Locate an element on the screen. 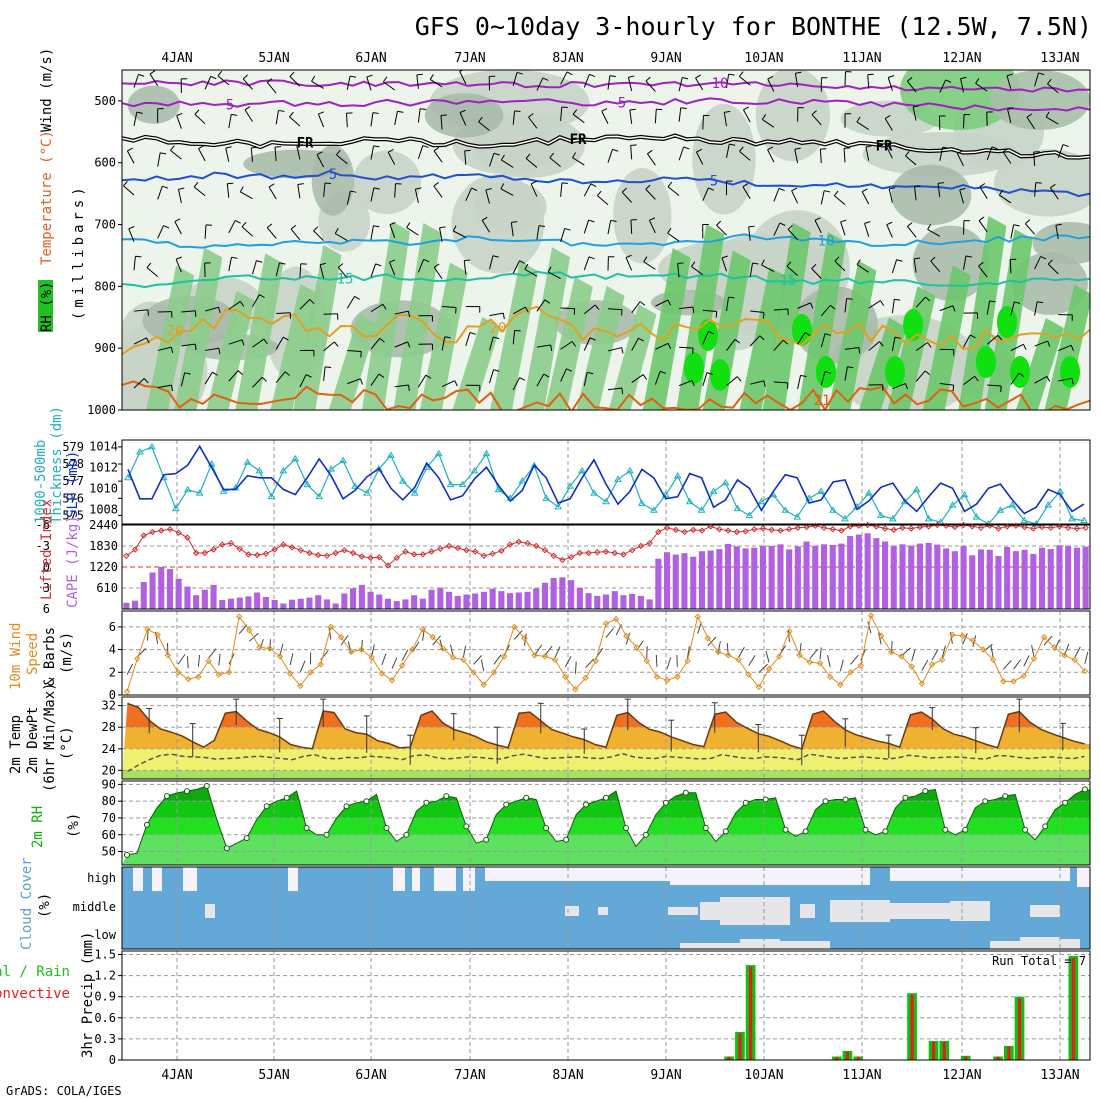 The height and width of the screenshot is (1100, 1100). date-label-top: 12JAN is located at coordinates (961, 58).